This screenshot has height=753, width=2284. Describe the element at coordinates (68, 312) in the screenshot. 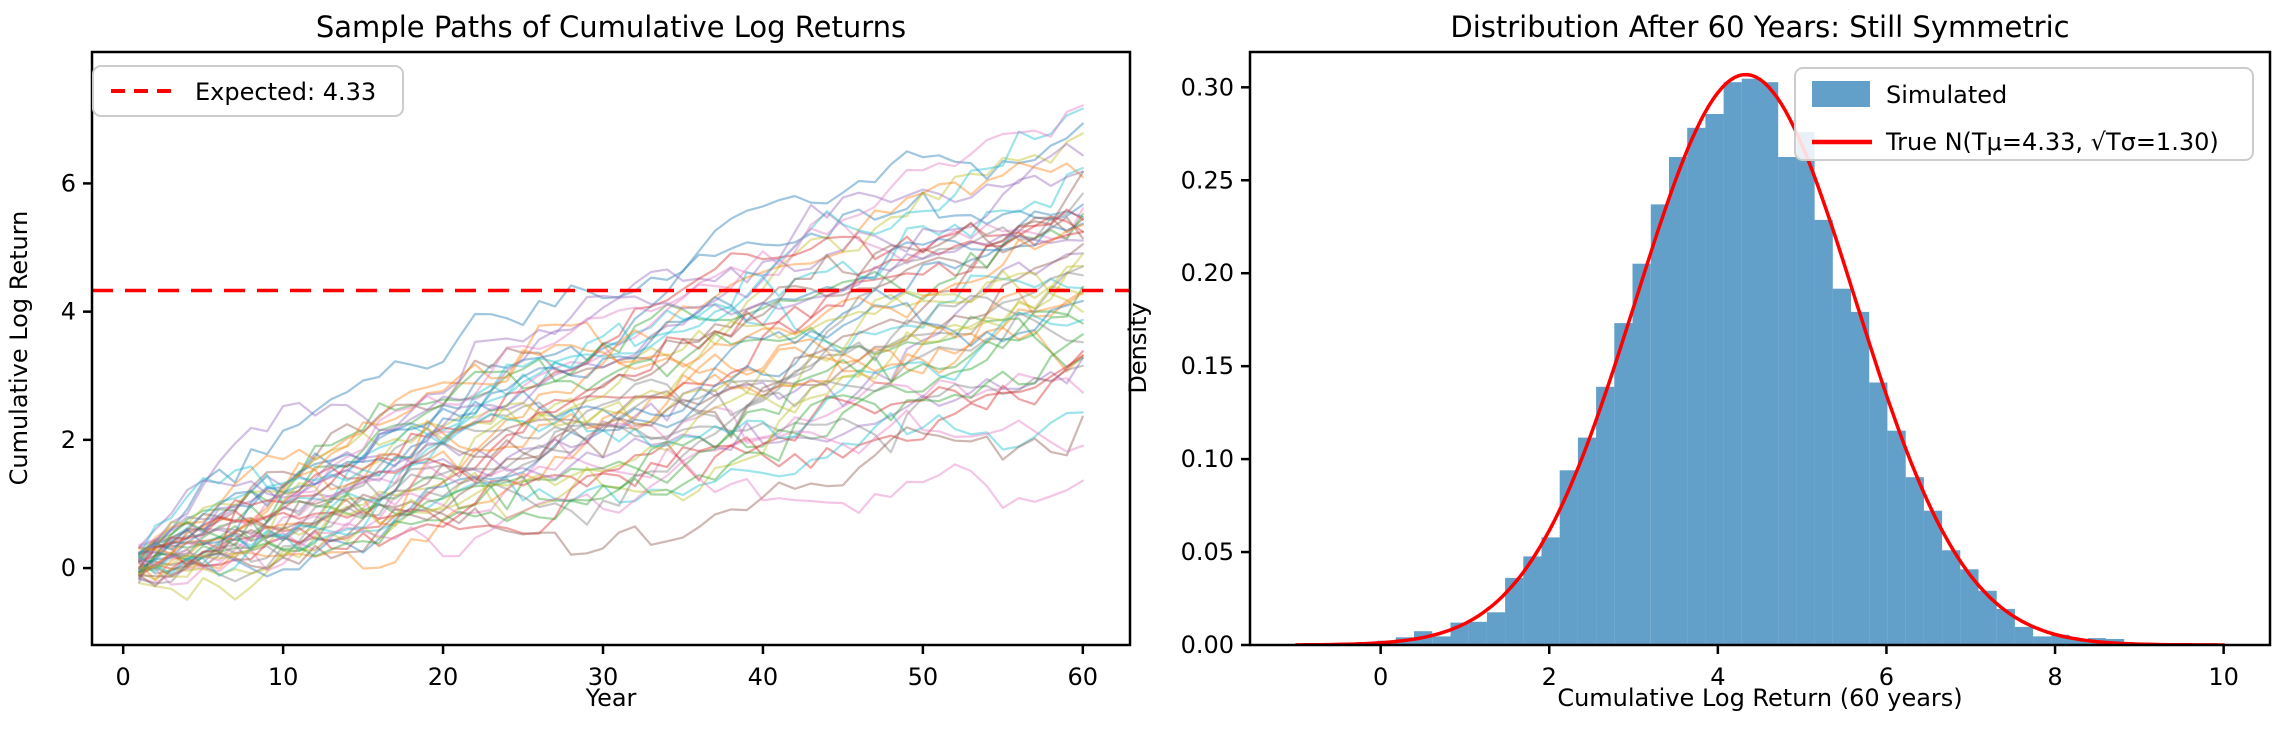

I see `left-ytick-label: 4` at that location.